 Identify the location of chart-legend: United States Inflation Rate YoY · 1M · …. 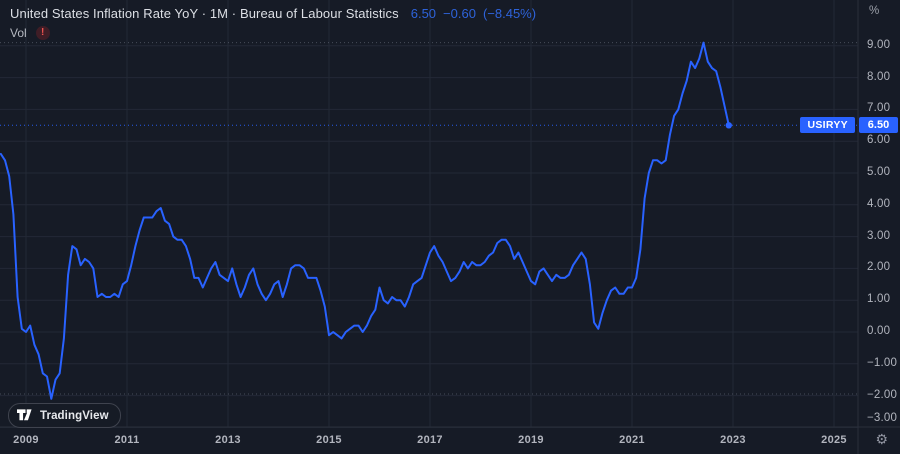
(273, 23).